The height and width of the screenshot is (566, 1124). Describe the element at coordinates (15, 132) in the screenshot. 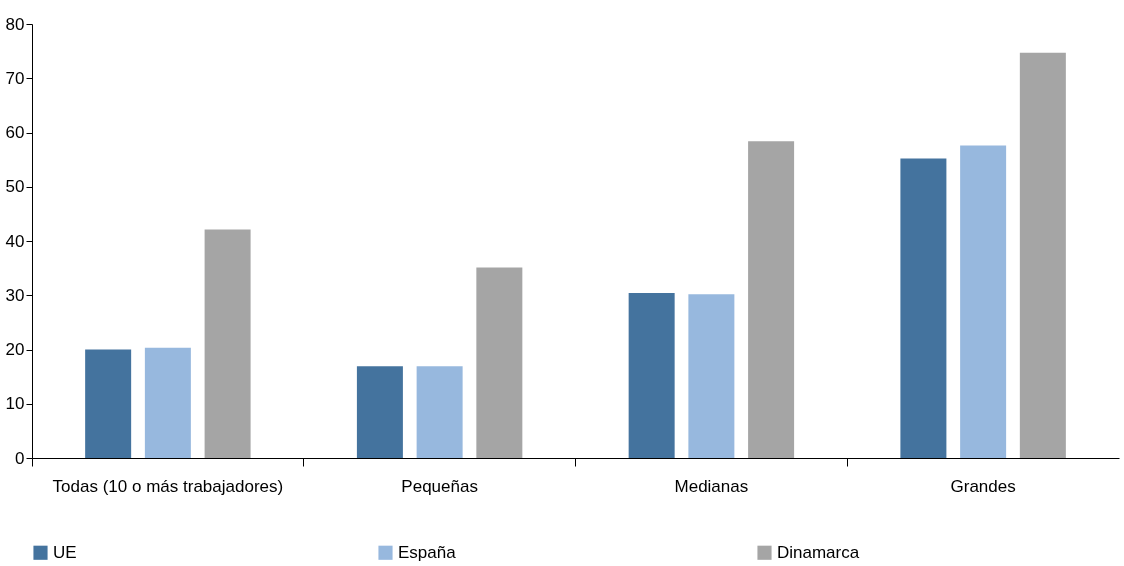

I see `y-tick-label: 60` at that location.